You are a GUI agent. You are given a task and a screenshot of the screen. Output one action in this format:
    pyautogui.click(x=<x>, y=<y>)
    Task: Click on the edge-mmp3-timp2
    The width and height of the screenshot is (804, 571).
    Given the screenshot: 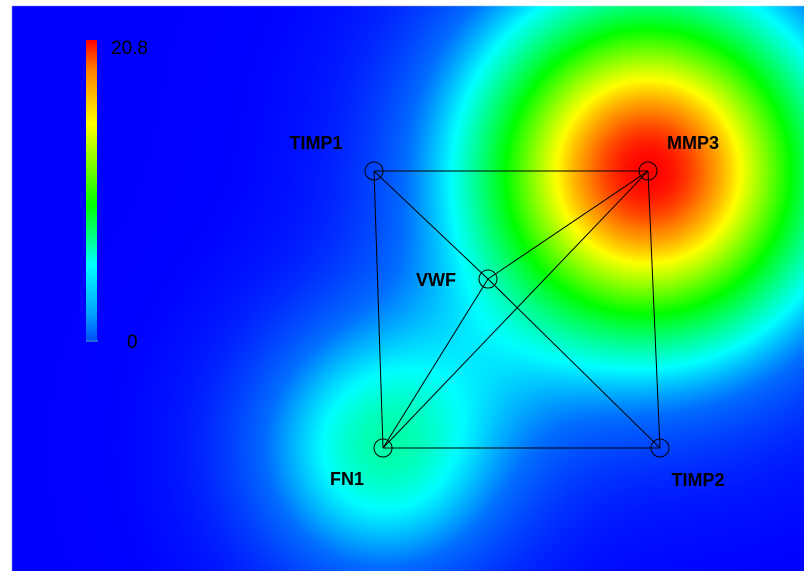 What is the action you would take?
    pyautogui.click(x=654, y=309)
    